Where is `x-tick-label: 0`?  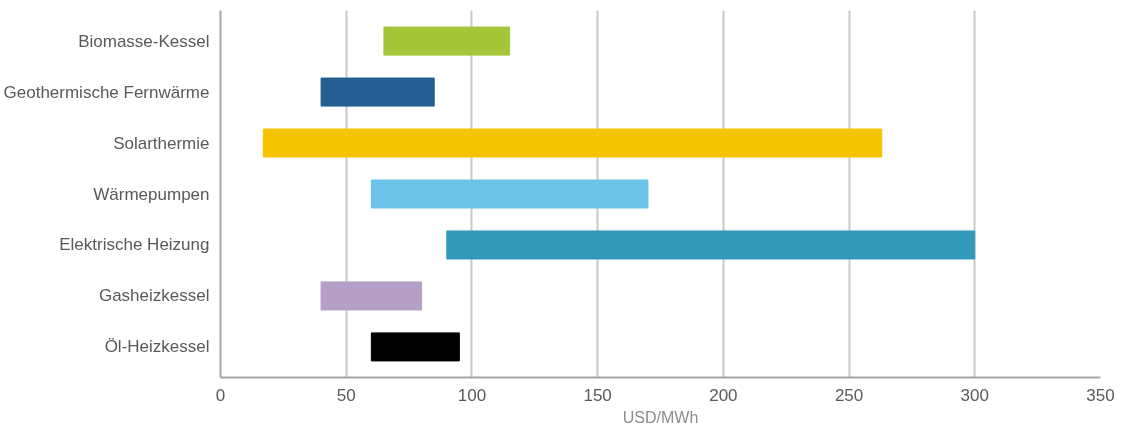
x-tick-label: 0 is located at coordinates (220, 395).